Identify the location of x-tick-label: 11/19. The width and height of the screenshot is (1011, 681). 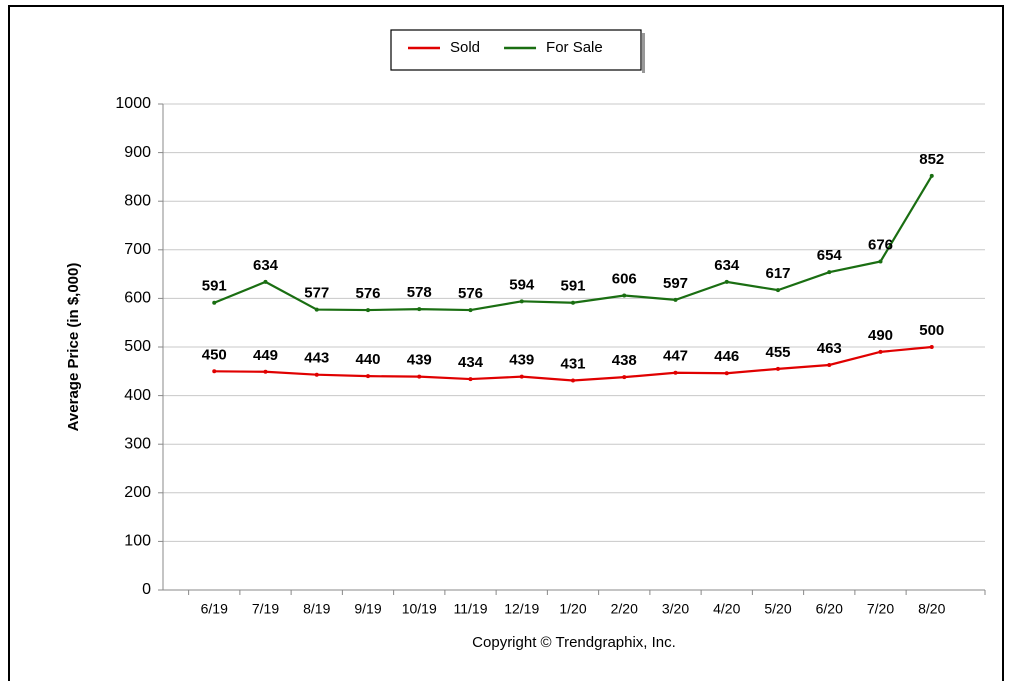
(471, 609).